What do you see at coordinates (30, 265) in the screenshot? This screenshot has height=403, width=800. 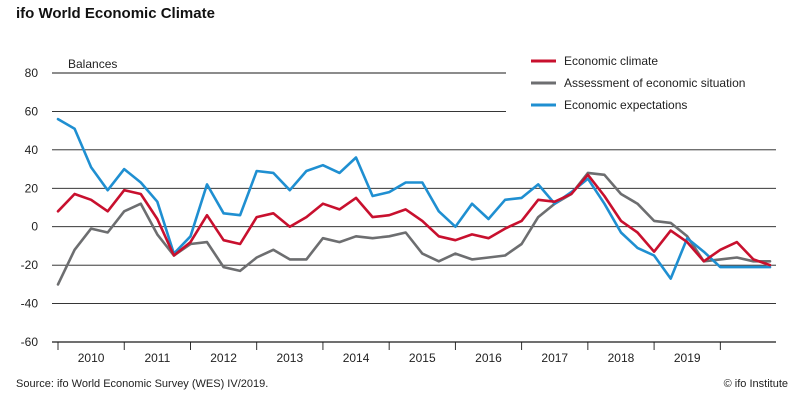 I see `y-tick-label: -20` at bounding box center [30, 265].